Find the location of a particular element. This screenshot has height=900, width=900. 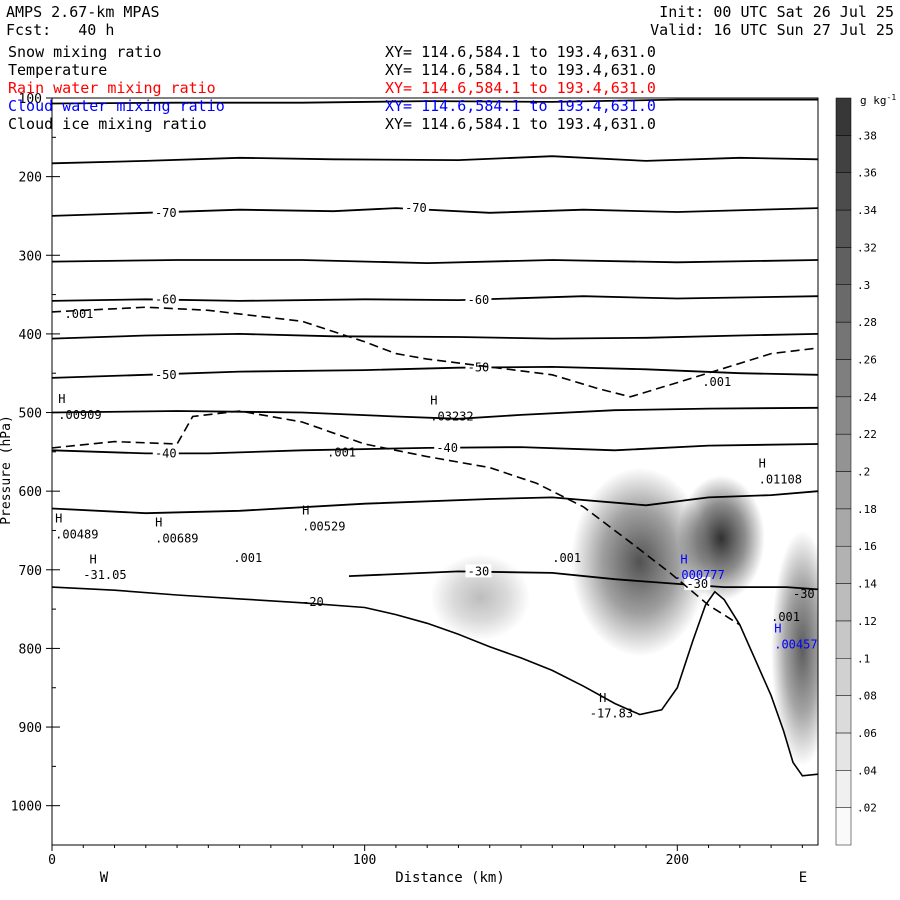

y-tick-label: 300 is located at coordinates (30, 256).